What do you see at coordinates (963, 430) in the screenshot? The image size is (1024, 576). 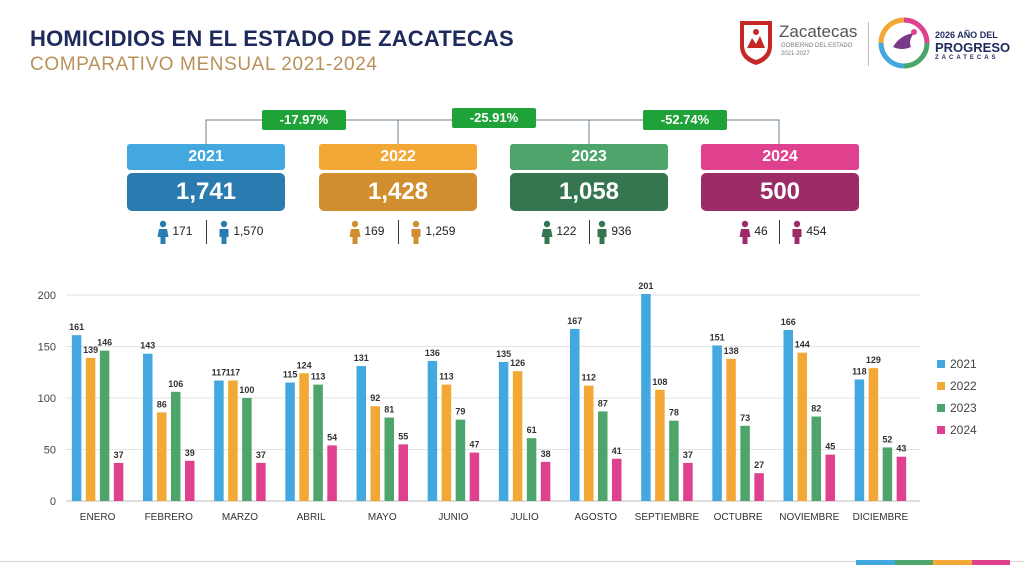 I see `legend-label: 2024` at bounding box center [963, 430].